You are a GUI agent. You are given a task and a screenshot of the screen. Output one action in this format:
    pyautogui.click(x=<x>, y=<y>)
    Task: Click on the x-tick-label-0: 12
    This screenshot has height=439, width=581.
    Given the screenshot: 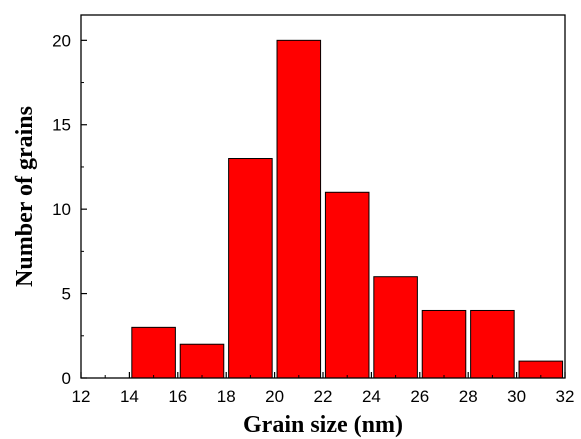 What is the action you would take?
    pyautogui.click(x=81, y=396)
    